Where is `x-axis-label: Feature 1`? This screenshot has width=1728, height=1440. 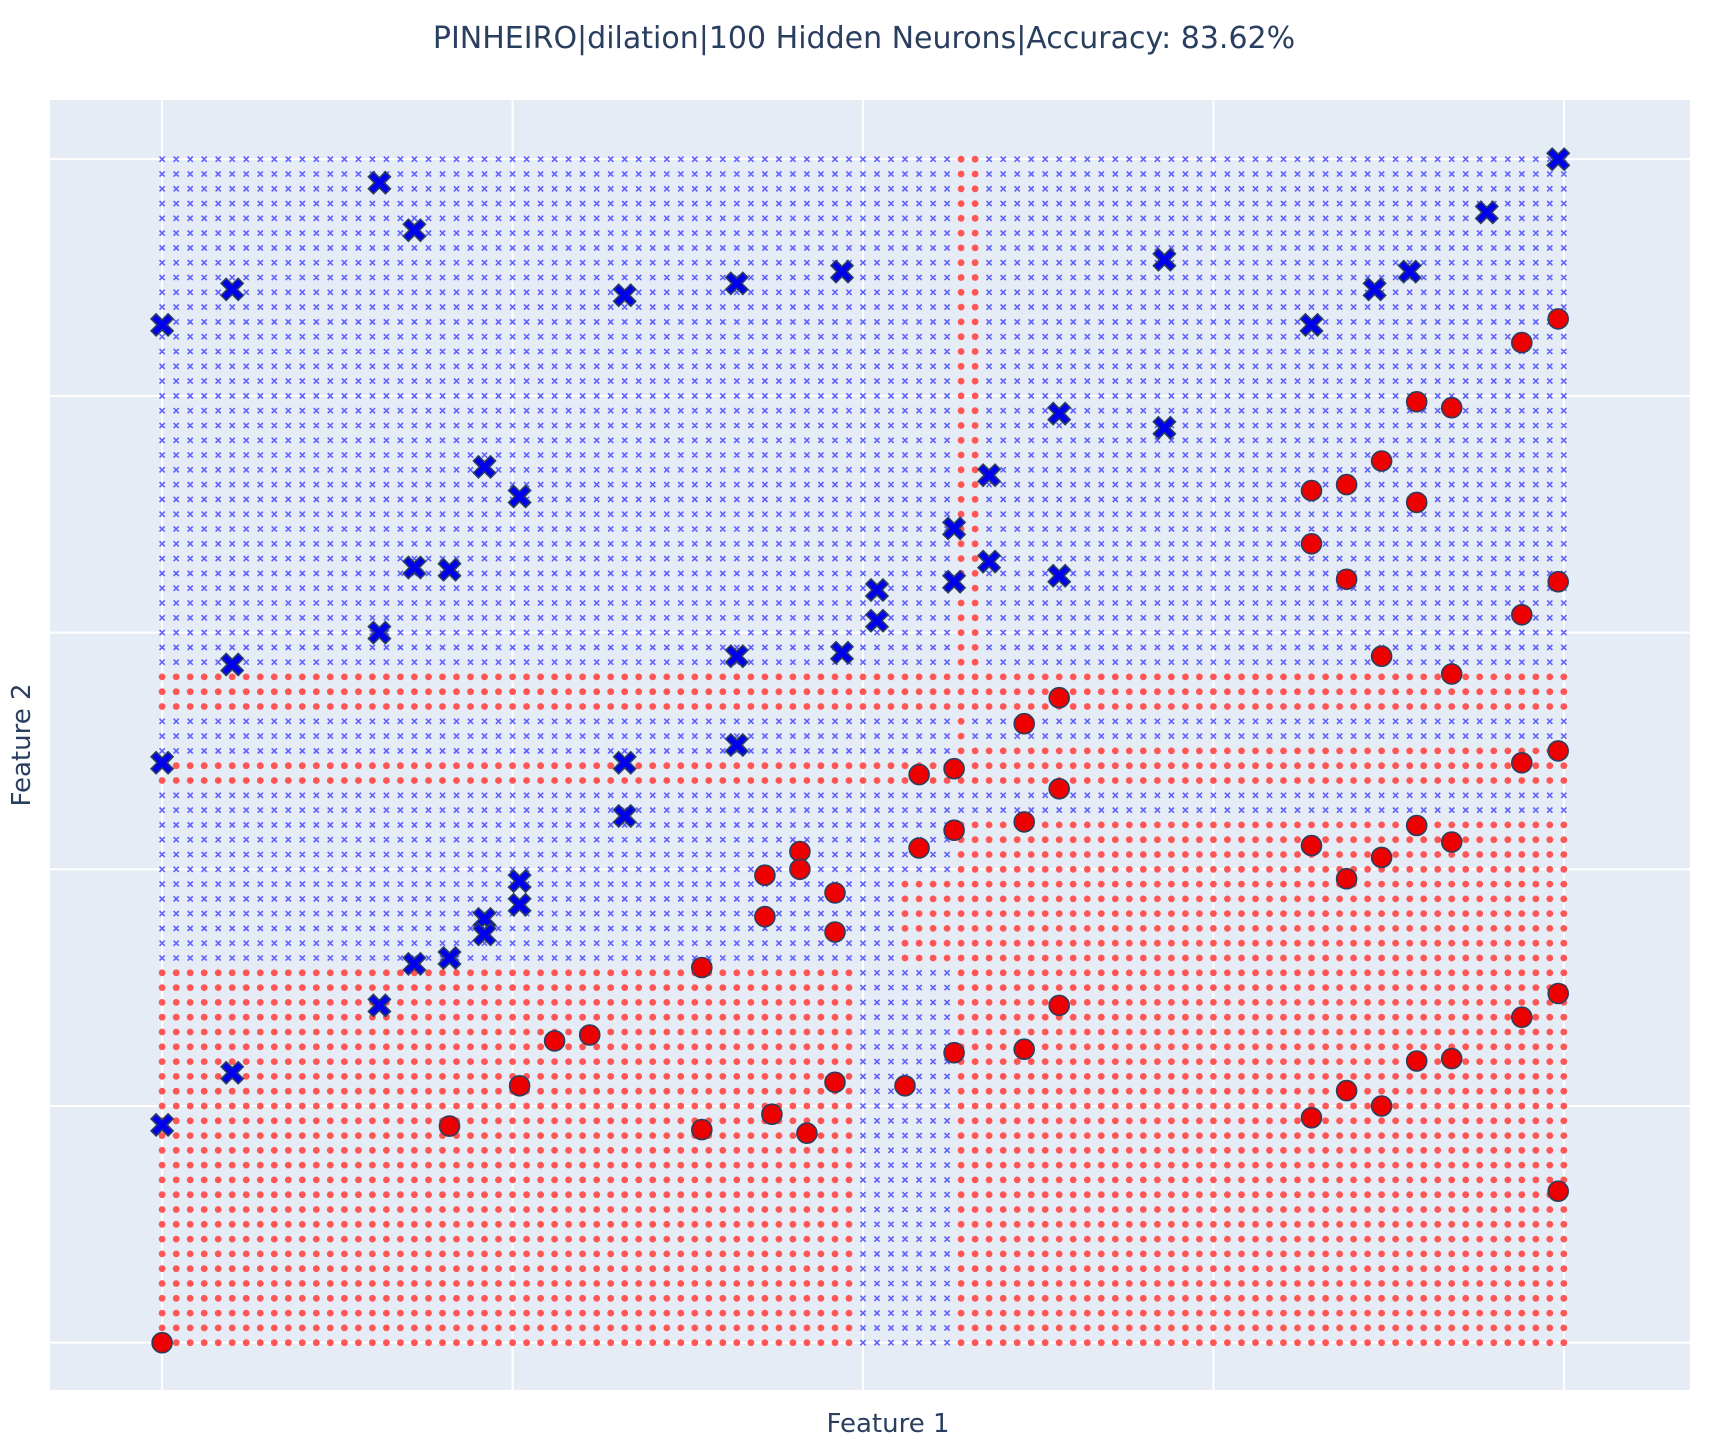
x-axis-label: Feature 1 is located at coordinates (887, 1424).